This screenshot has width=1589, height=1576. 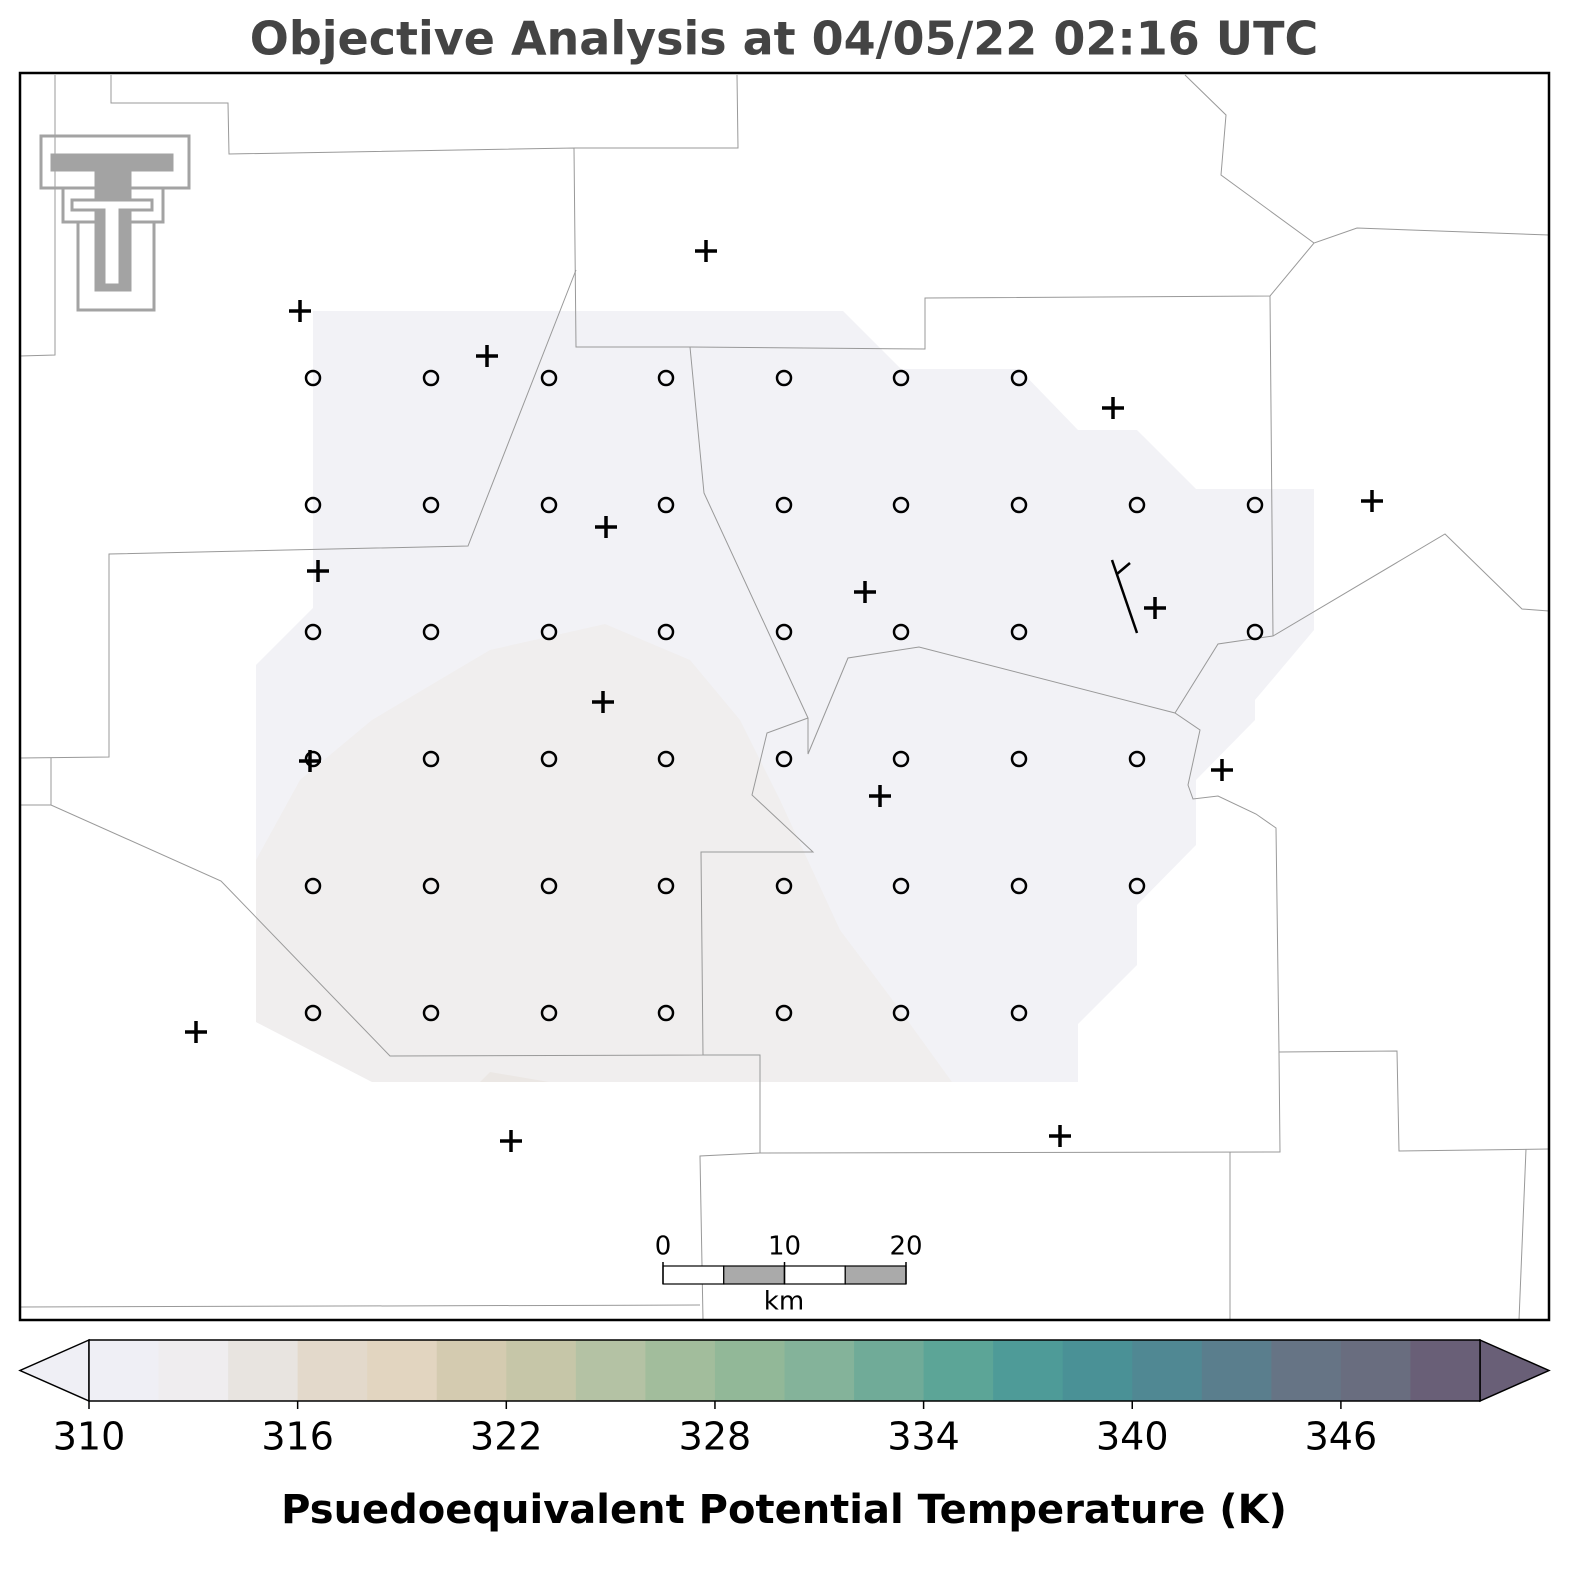 I want to click on colorbar-tick-label: 322, so click(x=506, y=1437).